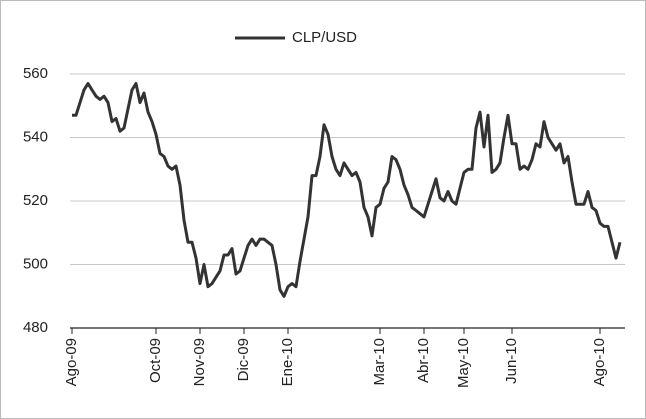 Image resolution: width=646 pixels, height=419 pixels. What do you see at coordinates (599, 362) in the screenshot?
I see `x-tick-label: Ago-10` at bounding box center [599, 362].